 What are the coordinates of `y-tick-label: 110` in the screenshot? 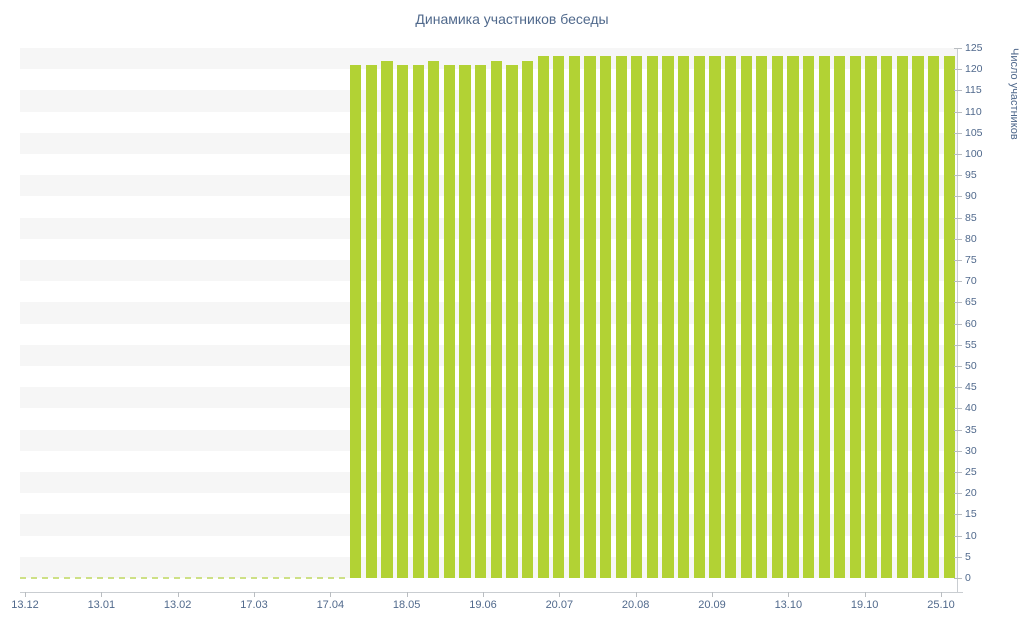 It's located at (973, 111).